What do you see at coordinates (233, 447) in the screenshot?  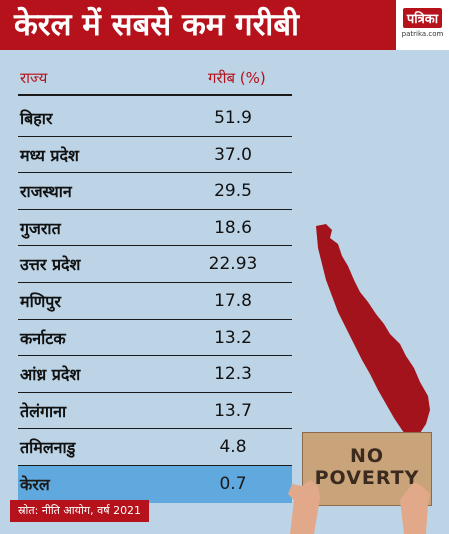 I see `poverty-value: 4.8` at bounding box center [233, 447].